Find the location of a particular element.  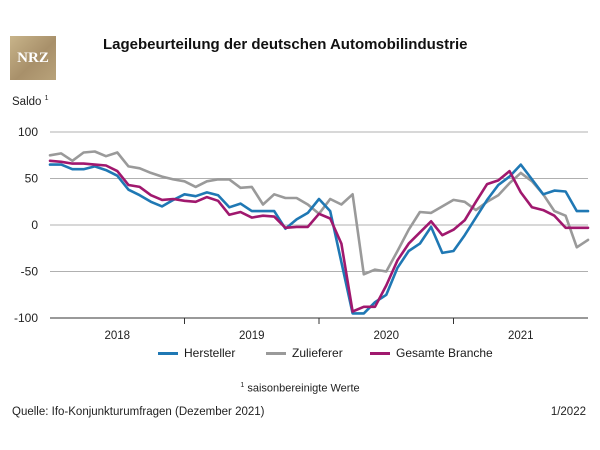

legend-item-gesamte-branche: Gesamte Branche is located at coordinates (431, 353).